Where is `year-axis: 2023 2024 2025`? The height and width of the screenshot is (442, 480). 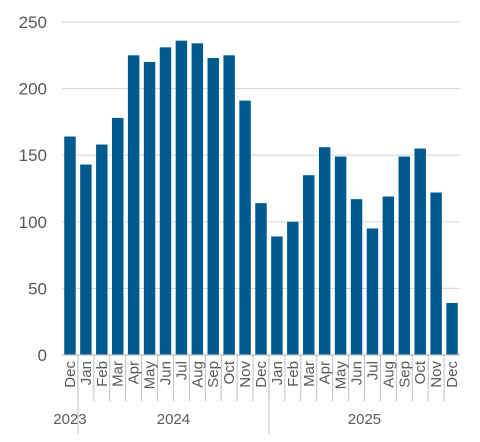 year-axis: 2023 2024 2025 is located at coordinates (217, 394).